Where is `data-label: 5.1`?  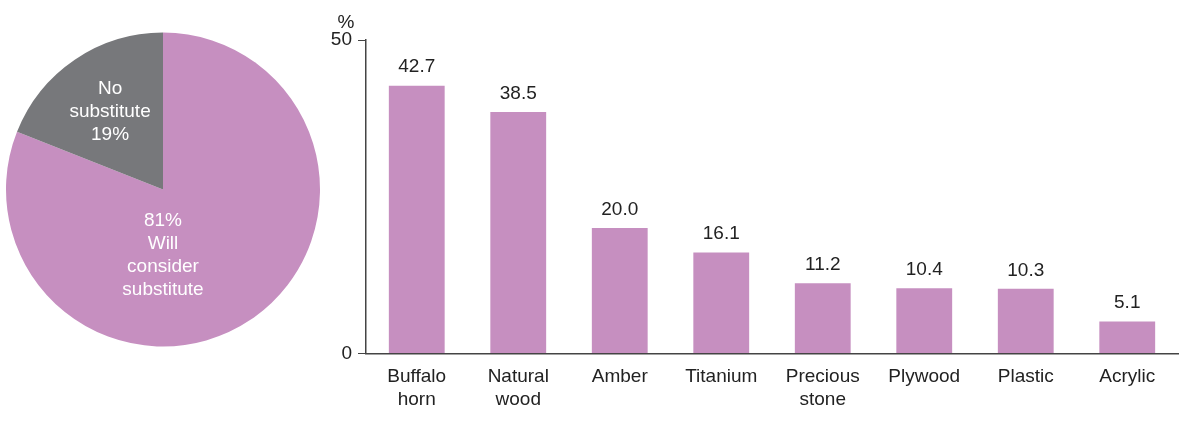 data-label: 5.1 is located at coordinates (1127, 302).